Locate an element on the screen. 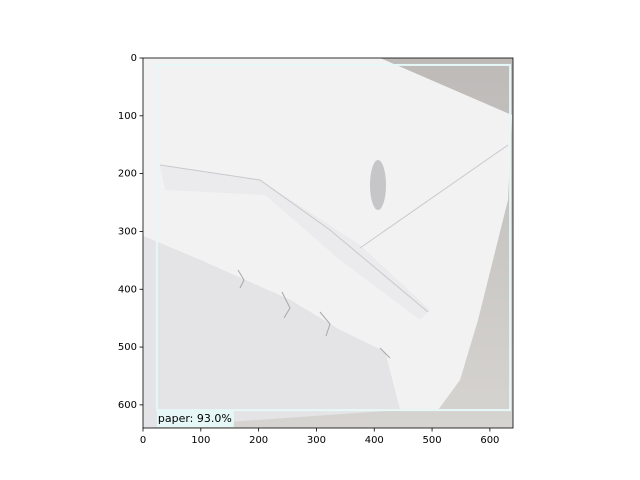 This screenshot has height=480, width=640. x-tick-label: 500 is located at coordinates (432, 440).